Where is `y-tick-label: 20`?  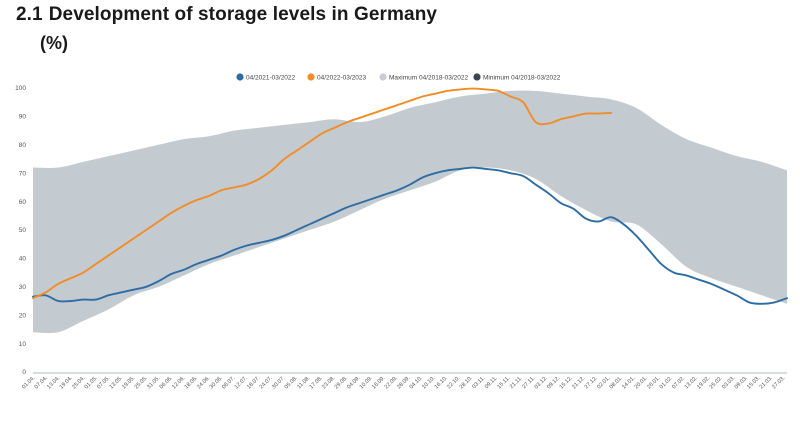 y-tick-label: 20 is located at coordinates (23, 315).